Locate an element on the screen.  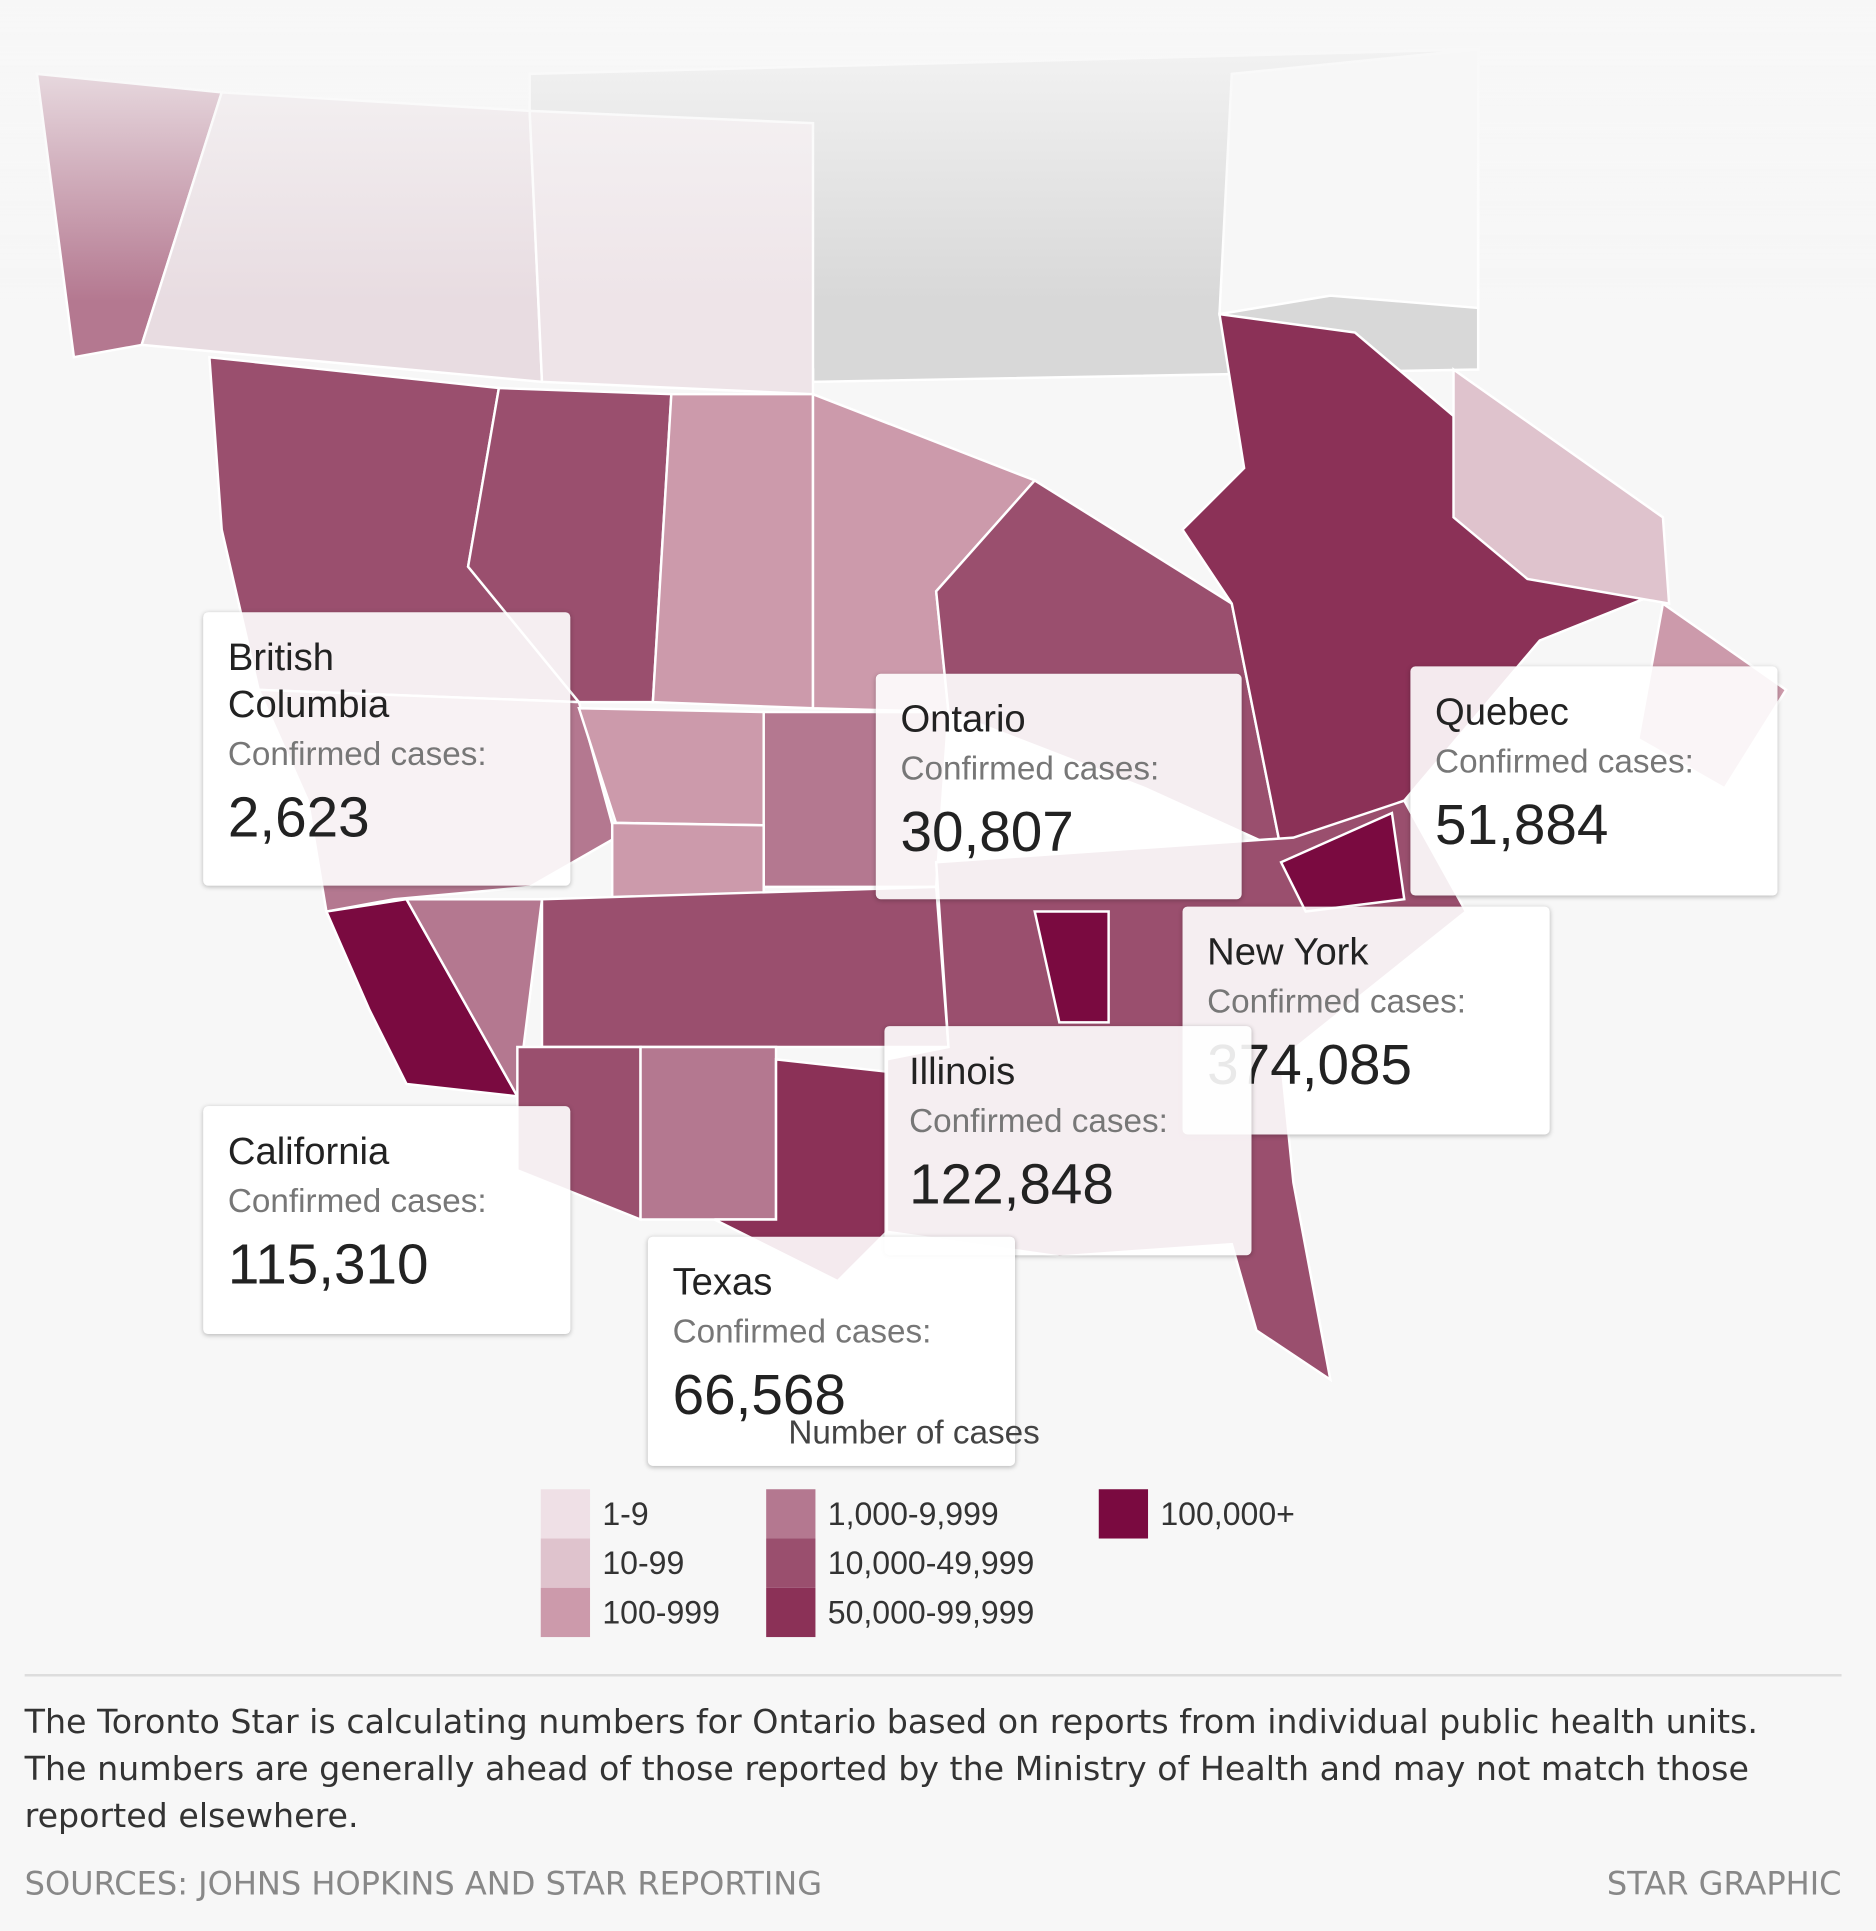
legend-item: 100-999 is located at coordinates (630, 1612).